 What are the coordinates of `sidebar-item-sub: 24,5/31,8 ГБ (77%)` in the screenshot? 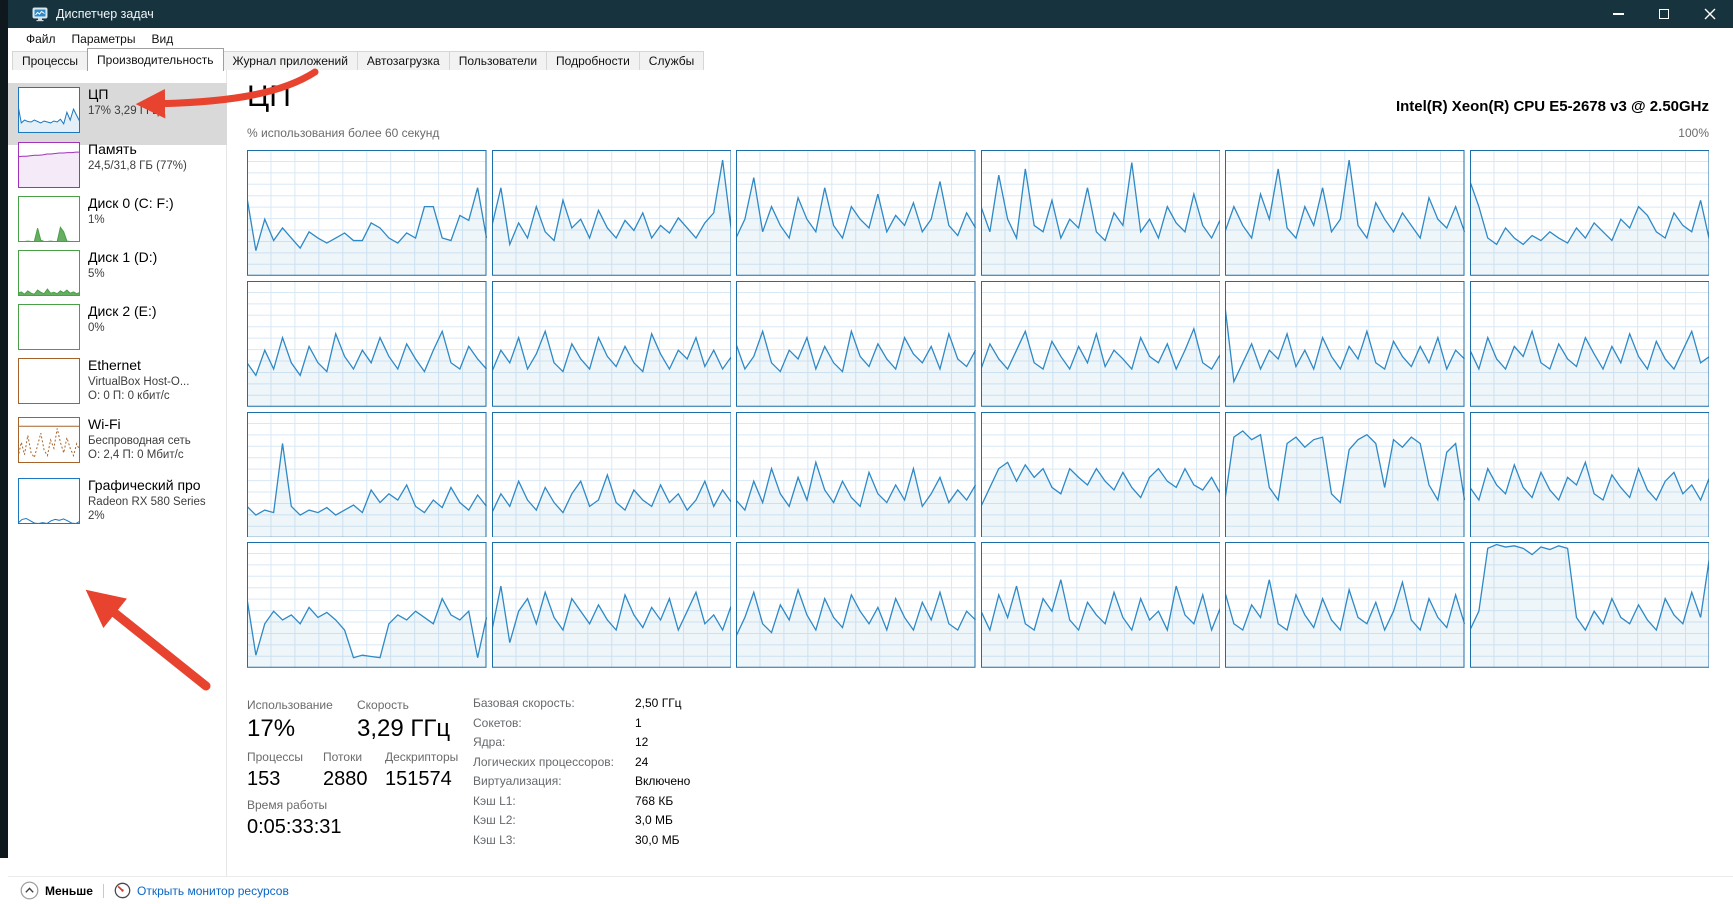 It's located at (137, 166).